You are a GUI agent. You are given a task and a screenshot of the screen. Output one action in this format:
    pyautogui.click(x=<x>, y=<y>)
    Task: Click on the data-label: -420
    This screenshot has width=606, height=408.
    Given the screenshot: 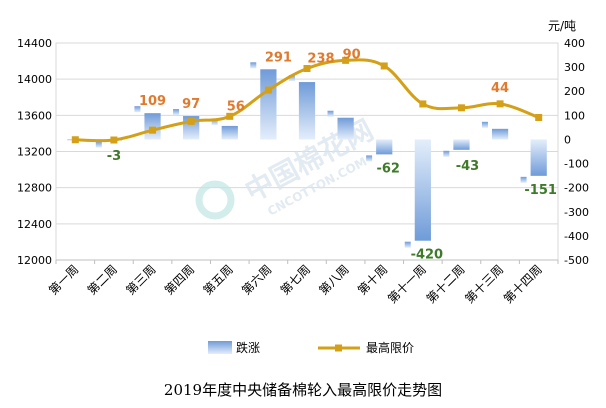 What is the action you would take?
    pyautogui.click(x=427, y=255)
    